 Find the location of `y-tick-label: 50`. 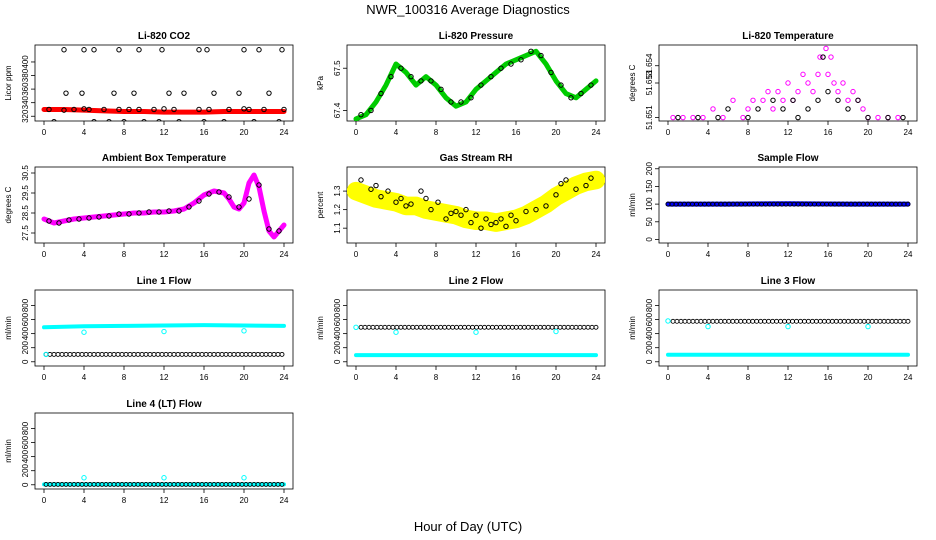

y-tick-label: 50 is located at coordinates (649, 221).